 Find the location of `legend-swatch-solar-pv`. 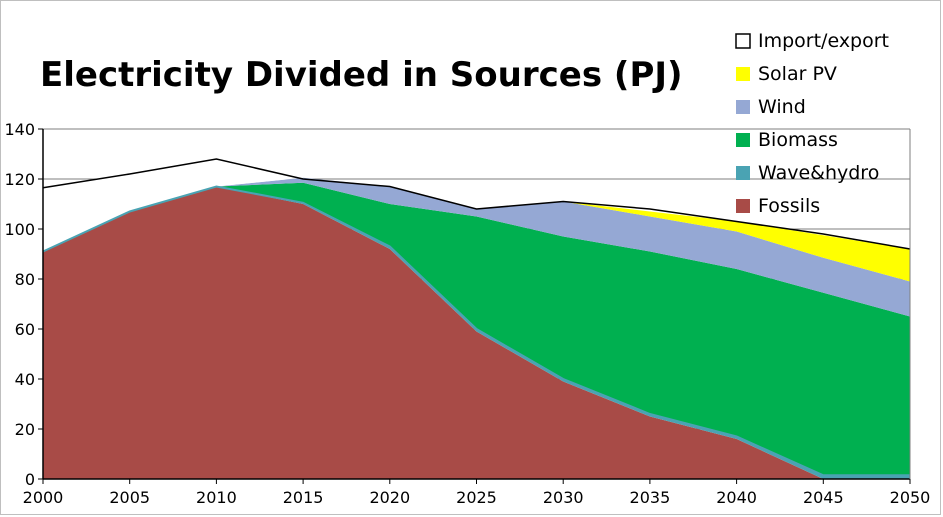

legend-swatch-solar-pv is located at coordinates (743, 74).